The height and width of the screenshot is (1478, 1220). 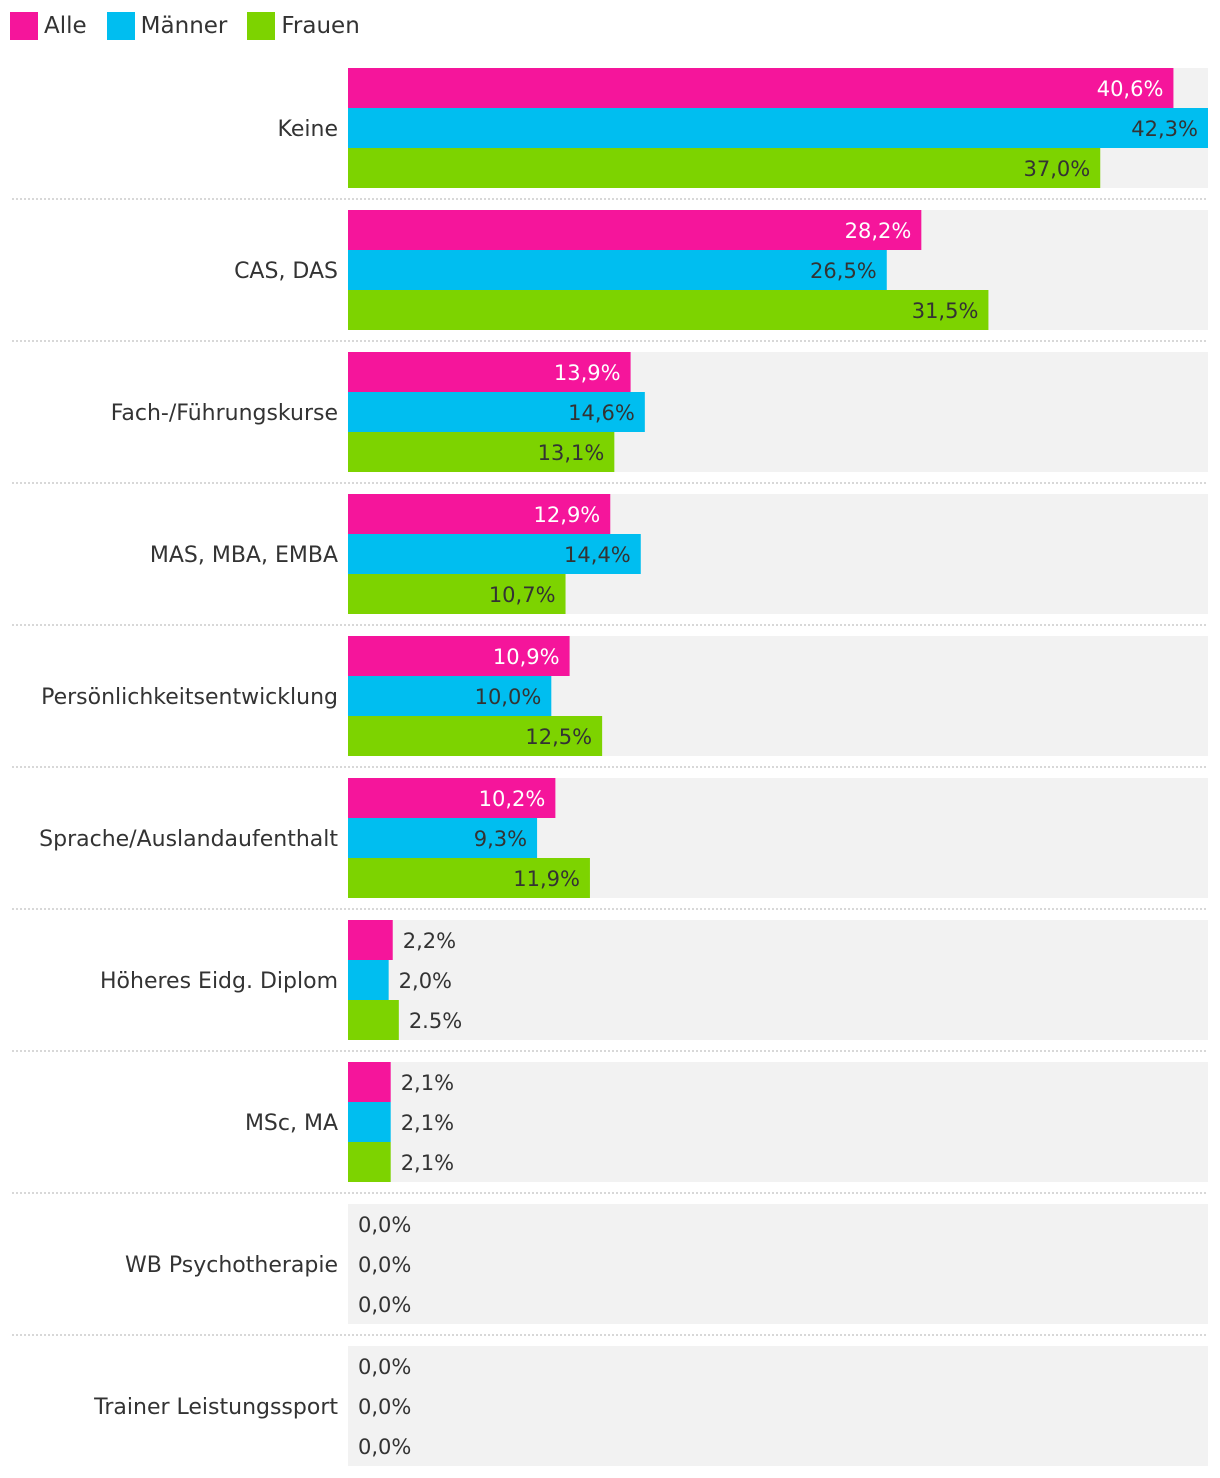 I want to click on bar-track-höheres-eidg-diplom, so click(x=778, y=980).